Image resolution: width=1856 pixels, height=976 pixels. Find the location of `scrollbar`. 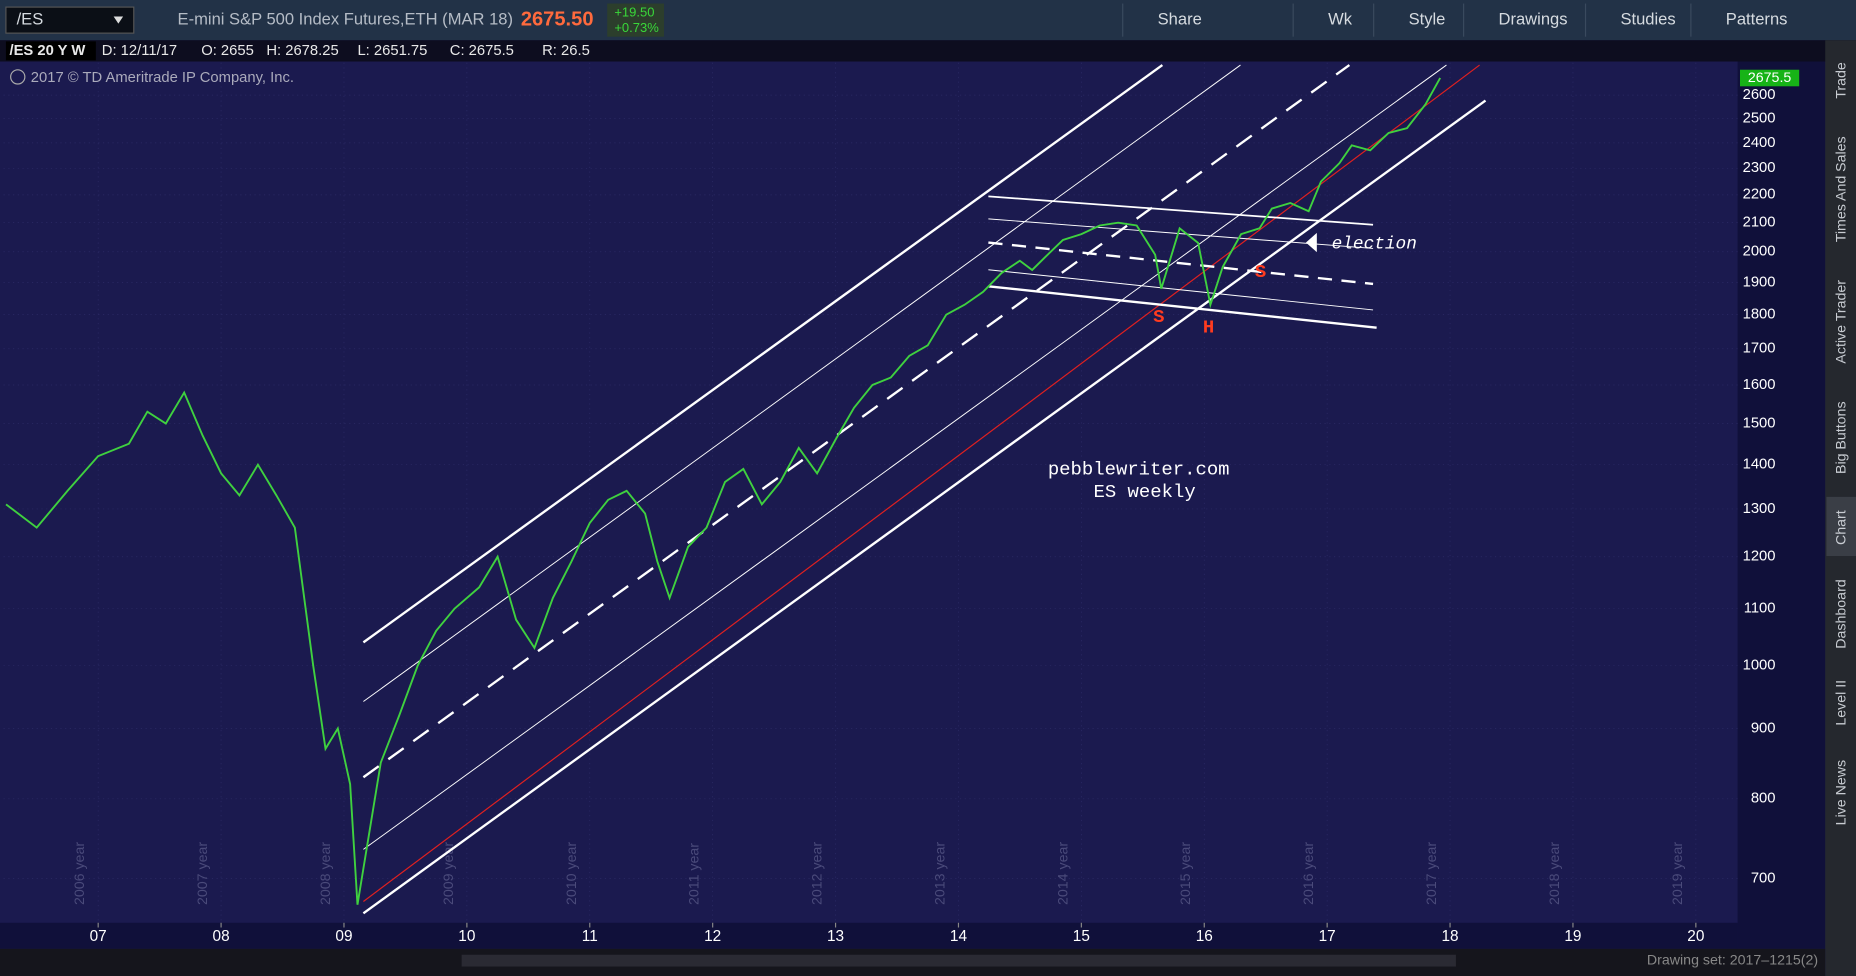

scrollbar is located at coordinates (958, 960).